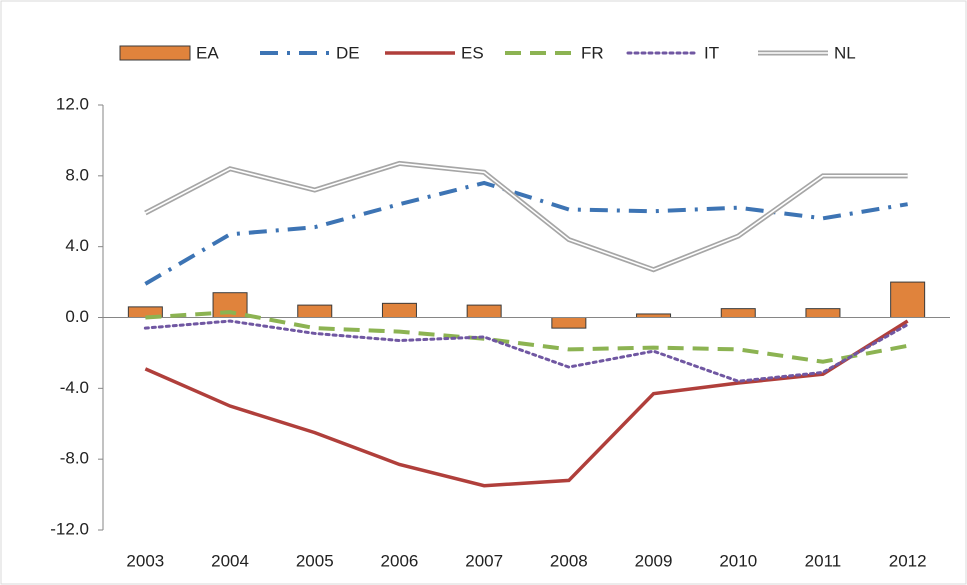 This screenshot has width=967, height=585. I want to click on x-tick-label: 2012, so click(908, 560).